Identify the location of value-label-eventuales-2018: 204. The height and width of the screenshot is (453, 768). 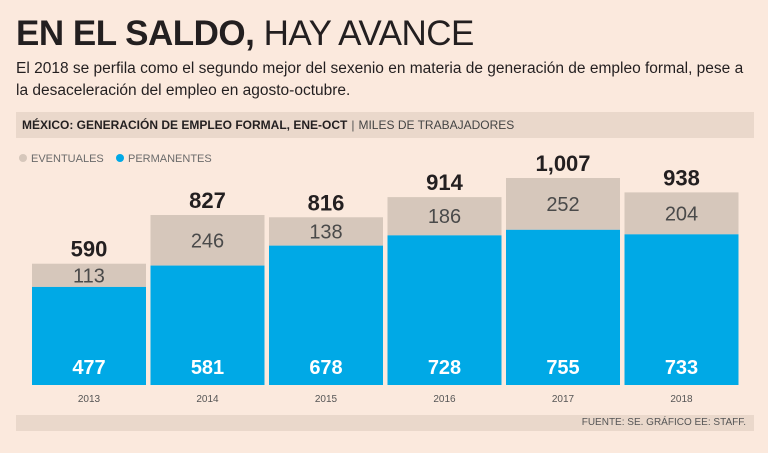
(681, 214).